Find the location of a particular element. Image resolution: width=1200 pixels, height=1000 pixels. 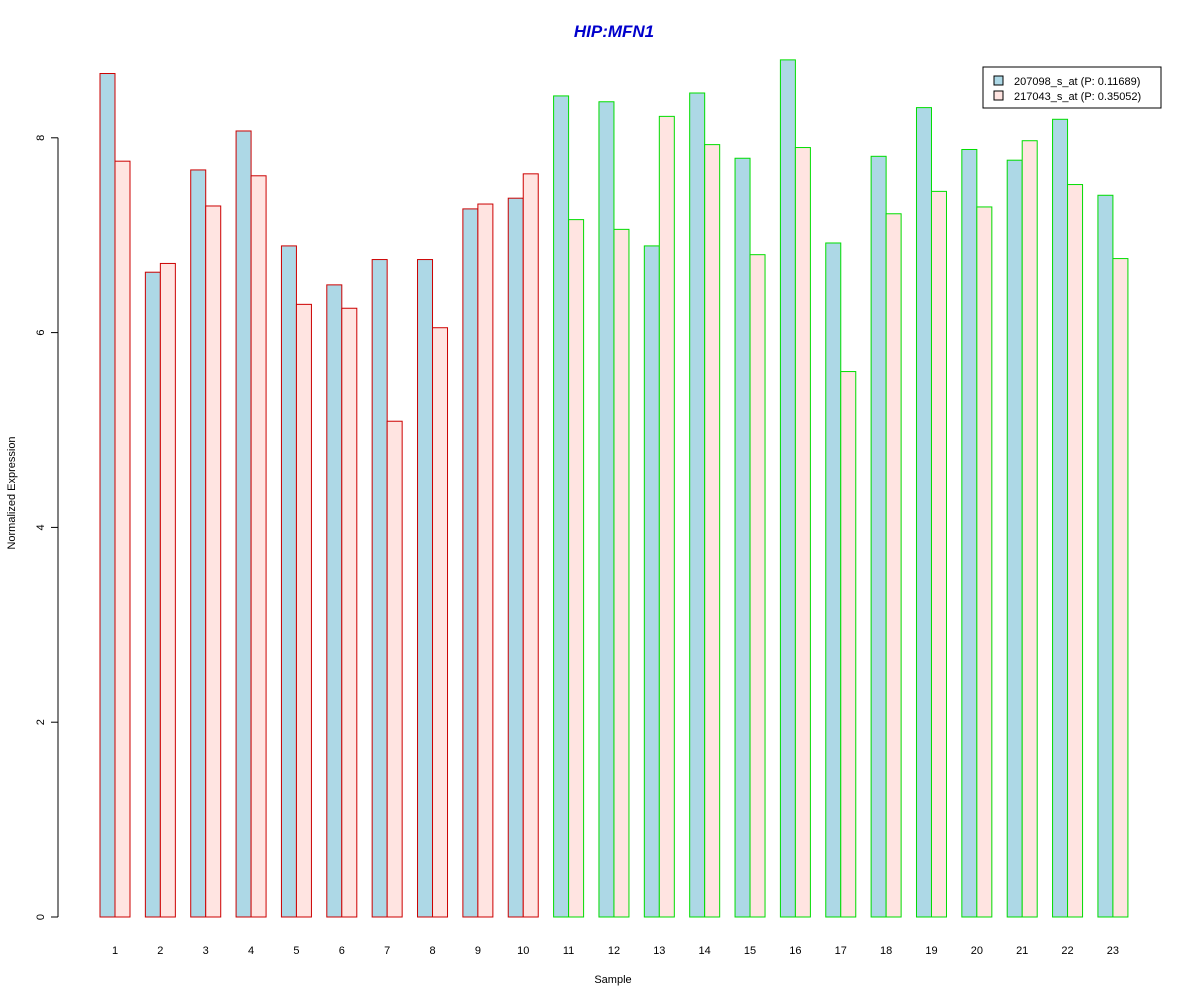

x-tick-label: 21 is located at coordinates (1022, 951).